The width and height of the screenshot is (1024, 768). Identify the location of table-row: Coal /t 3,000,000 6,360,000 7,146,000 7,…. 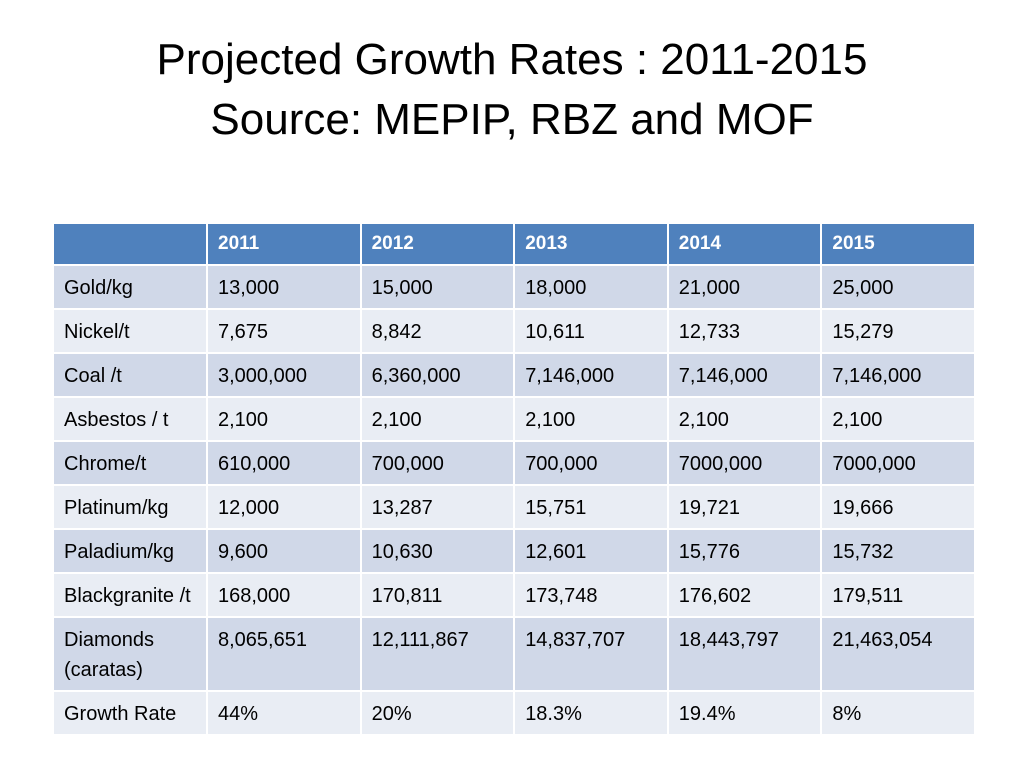
(514, 375).